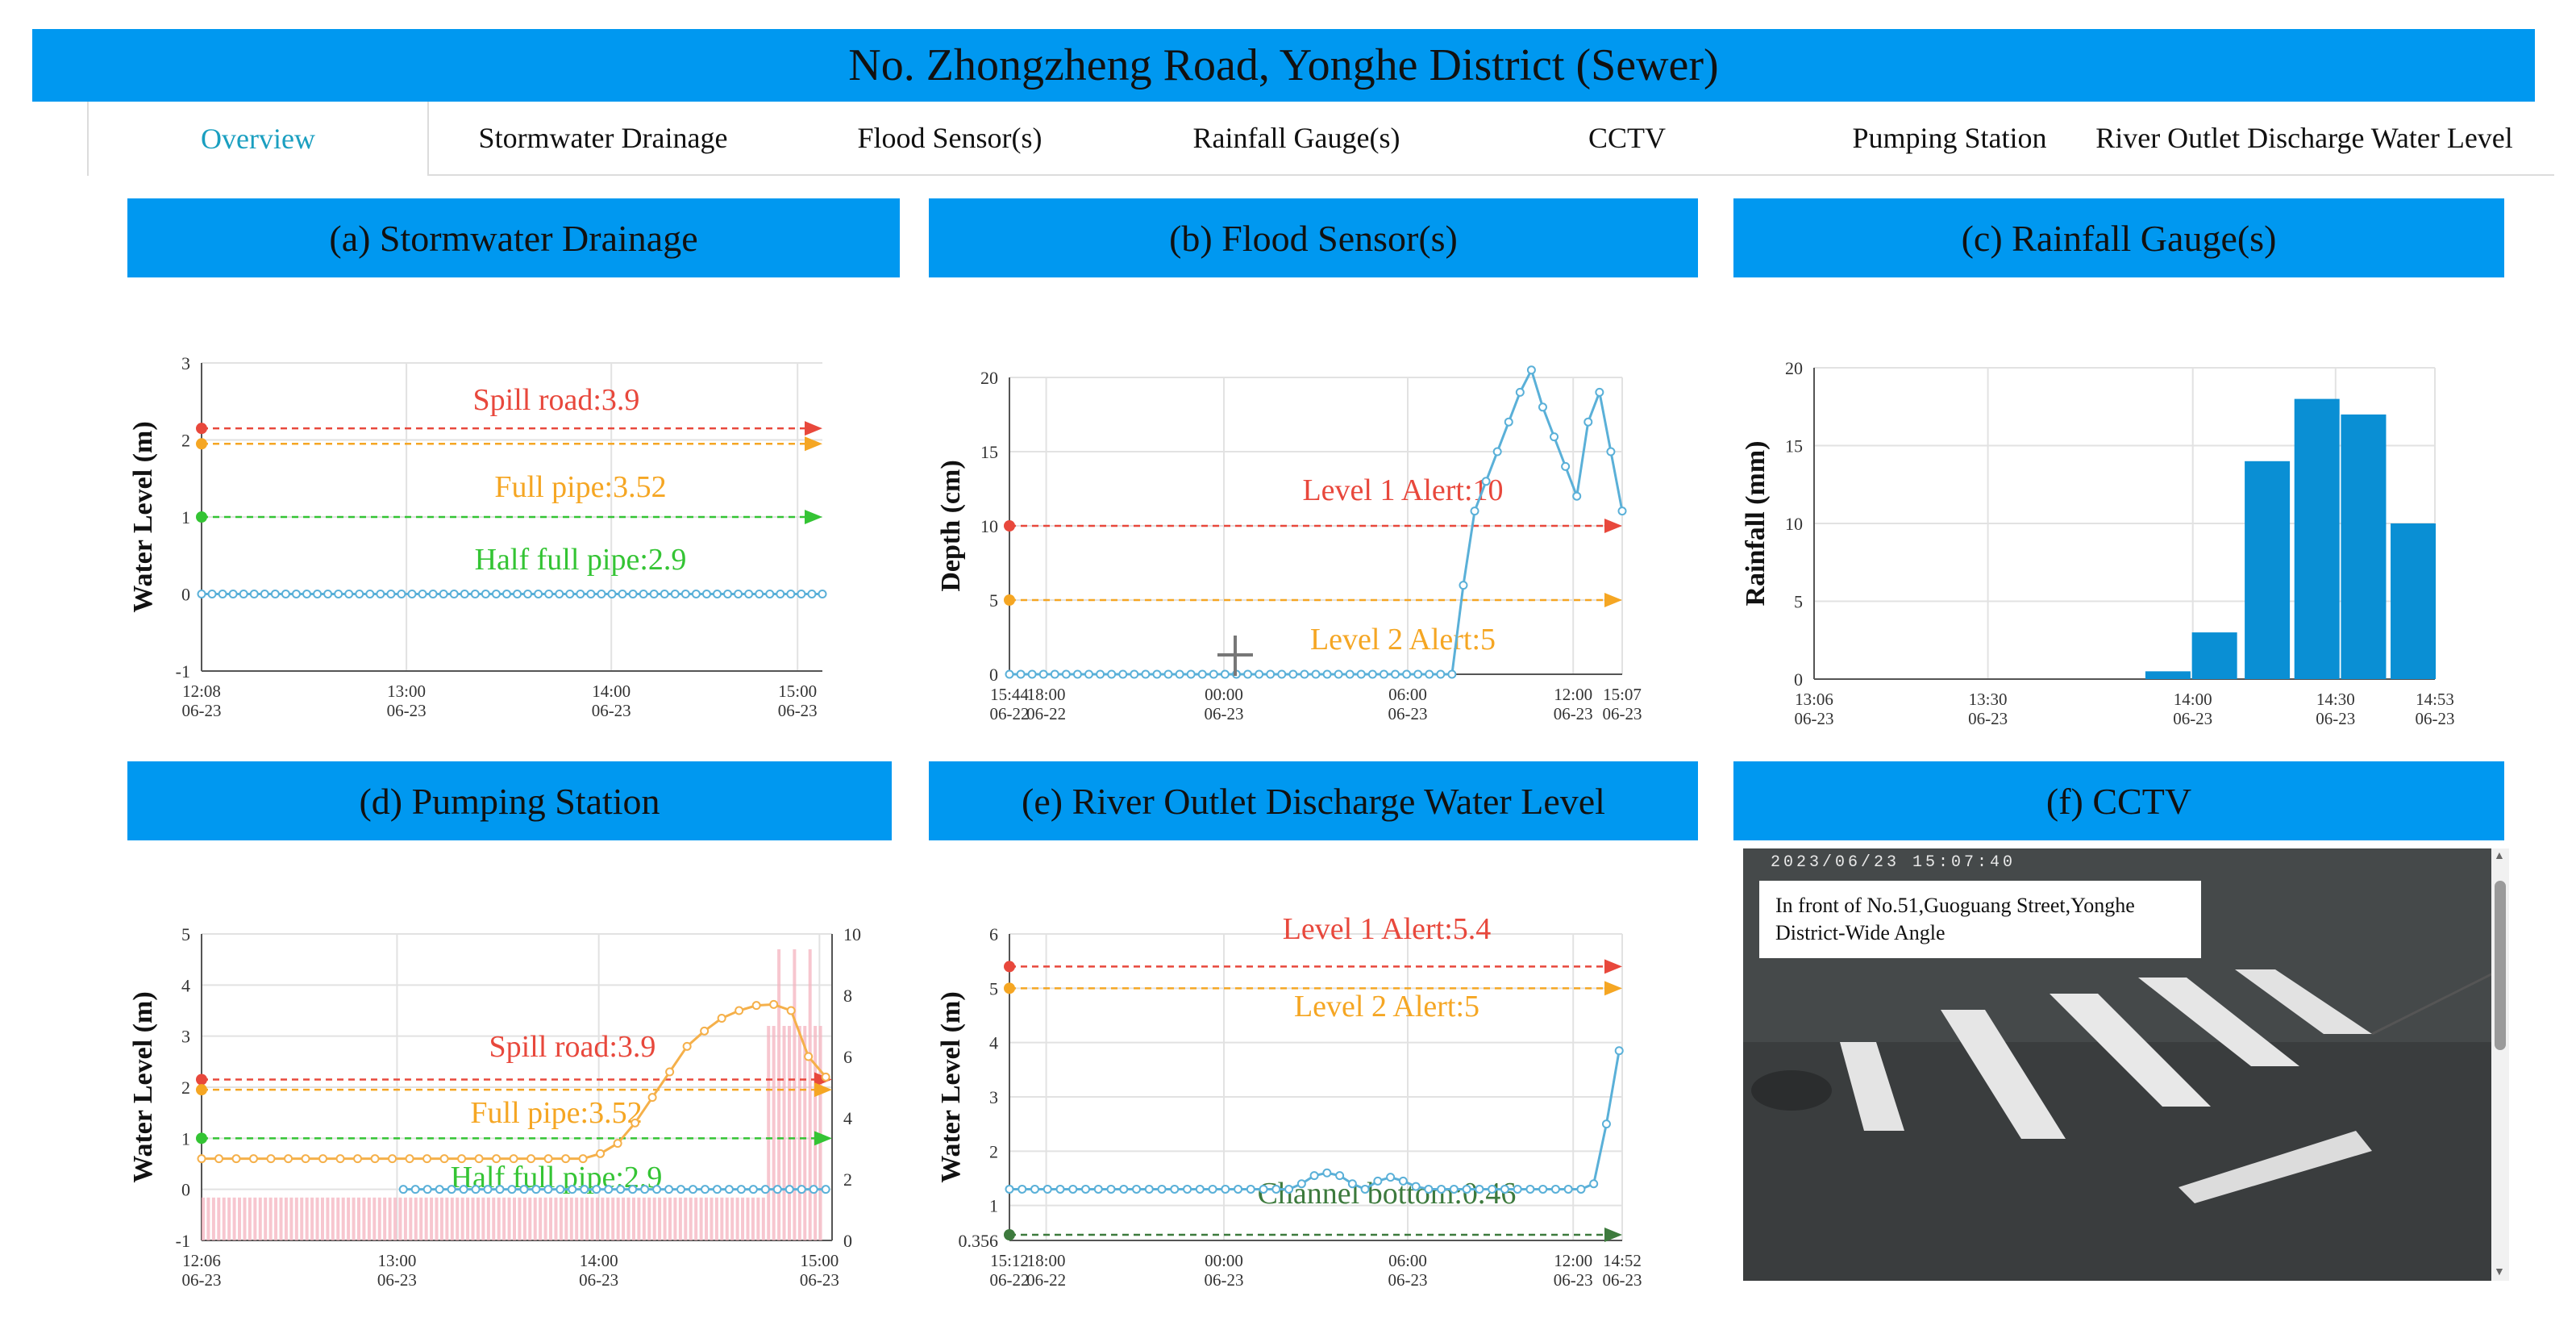 Image resolution: width=2576 pixels, height=1334 pixels. Describe the element at coordinates (143, 1086) in the screenshot. I see `y-axis-label: Water Level (m)` at that location.